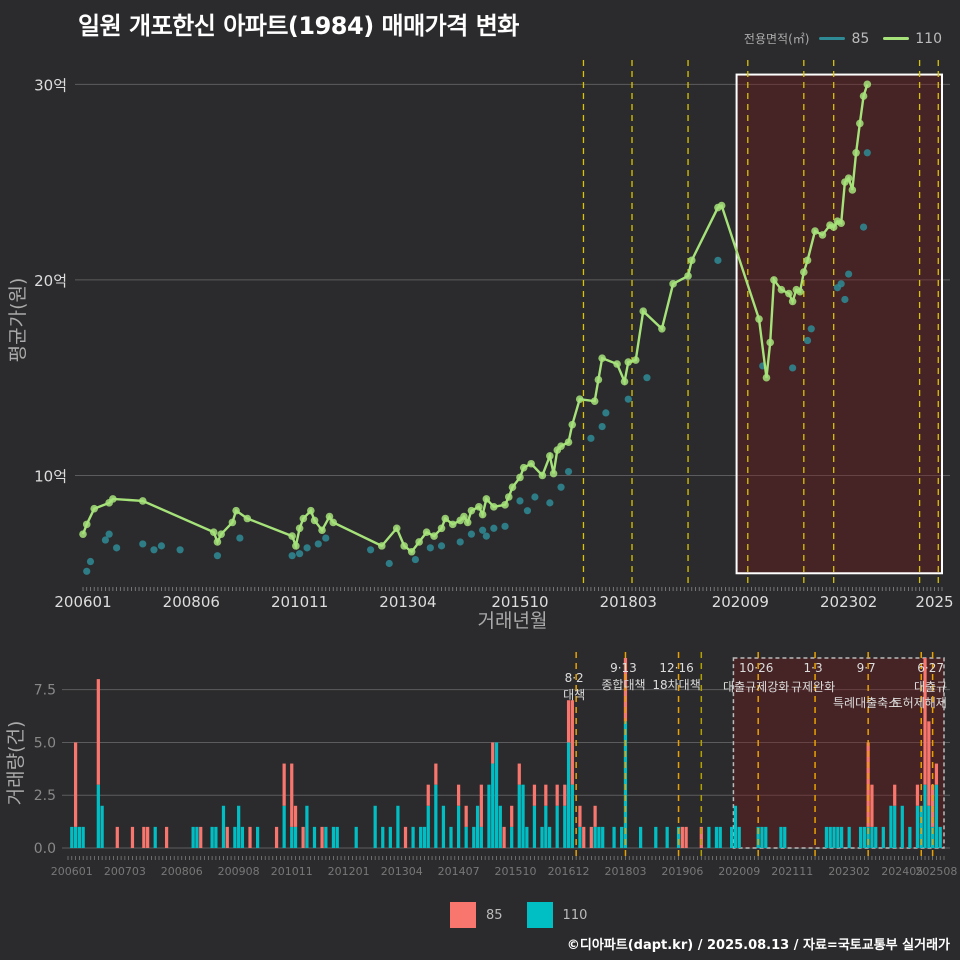  What do you see at coordinates (574, 678) in the screenshot?
I see `policy-date-label: 8·2` at bounding box center [574, 678].